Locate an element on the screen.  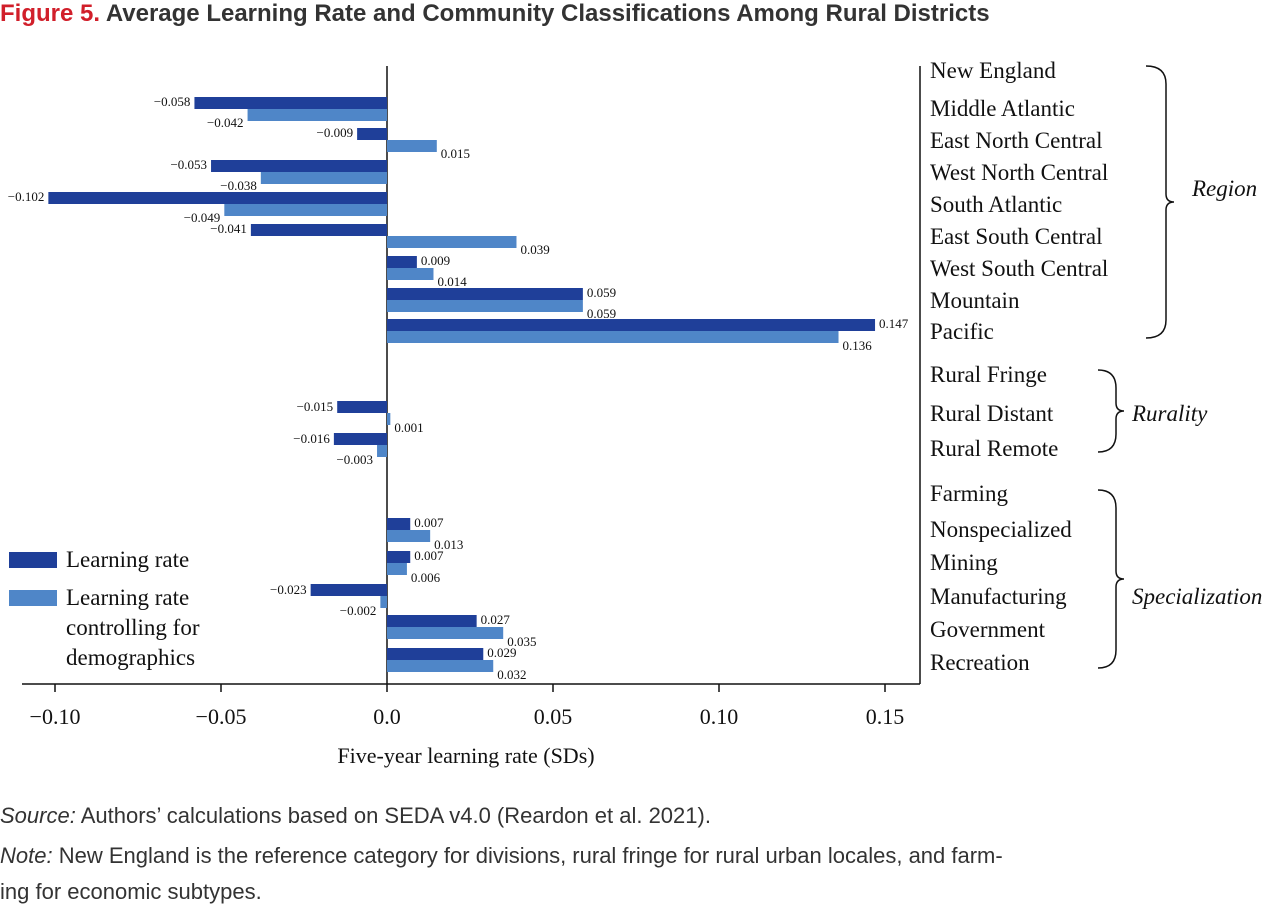
category-label-new-england: New England is located at coordinates (993, 70).